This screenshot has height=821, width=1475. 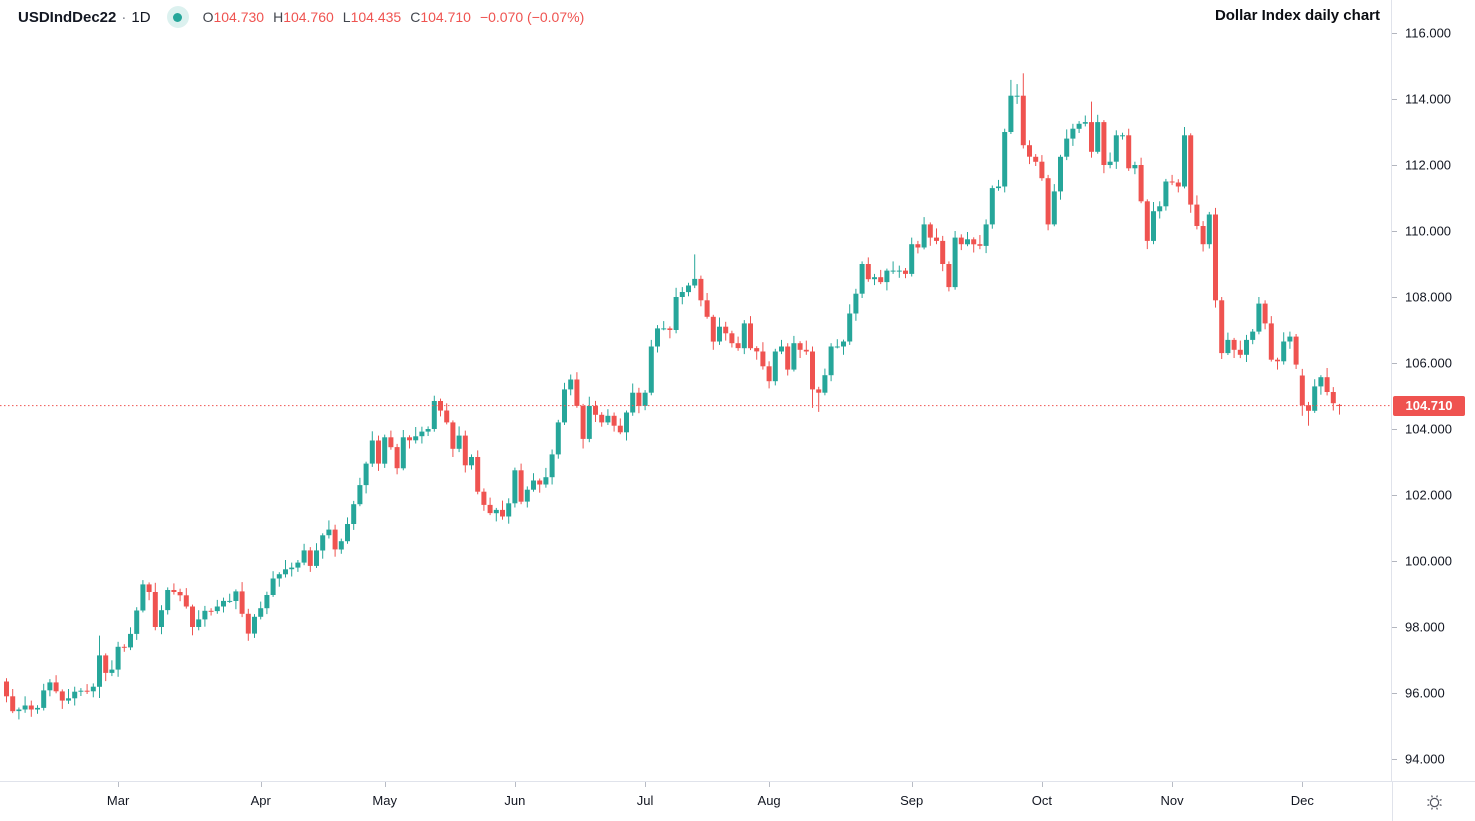 I want to click on market-status-icon, so click(x=177, y=17).